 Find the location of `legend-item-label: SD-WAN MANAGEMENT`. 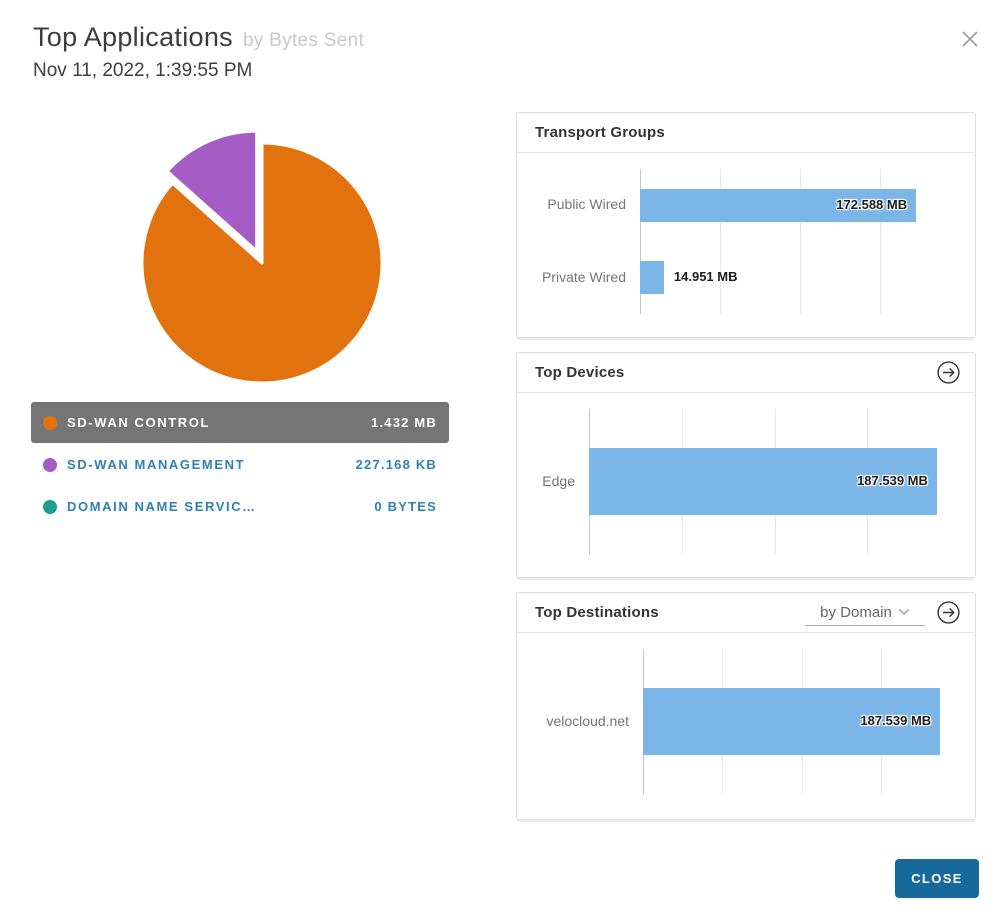

legend-item-label: SD-WAN MANAGEMENT is located at coordinates (156, 464).